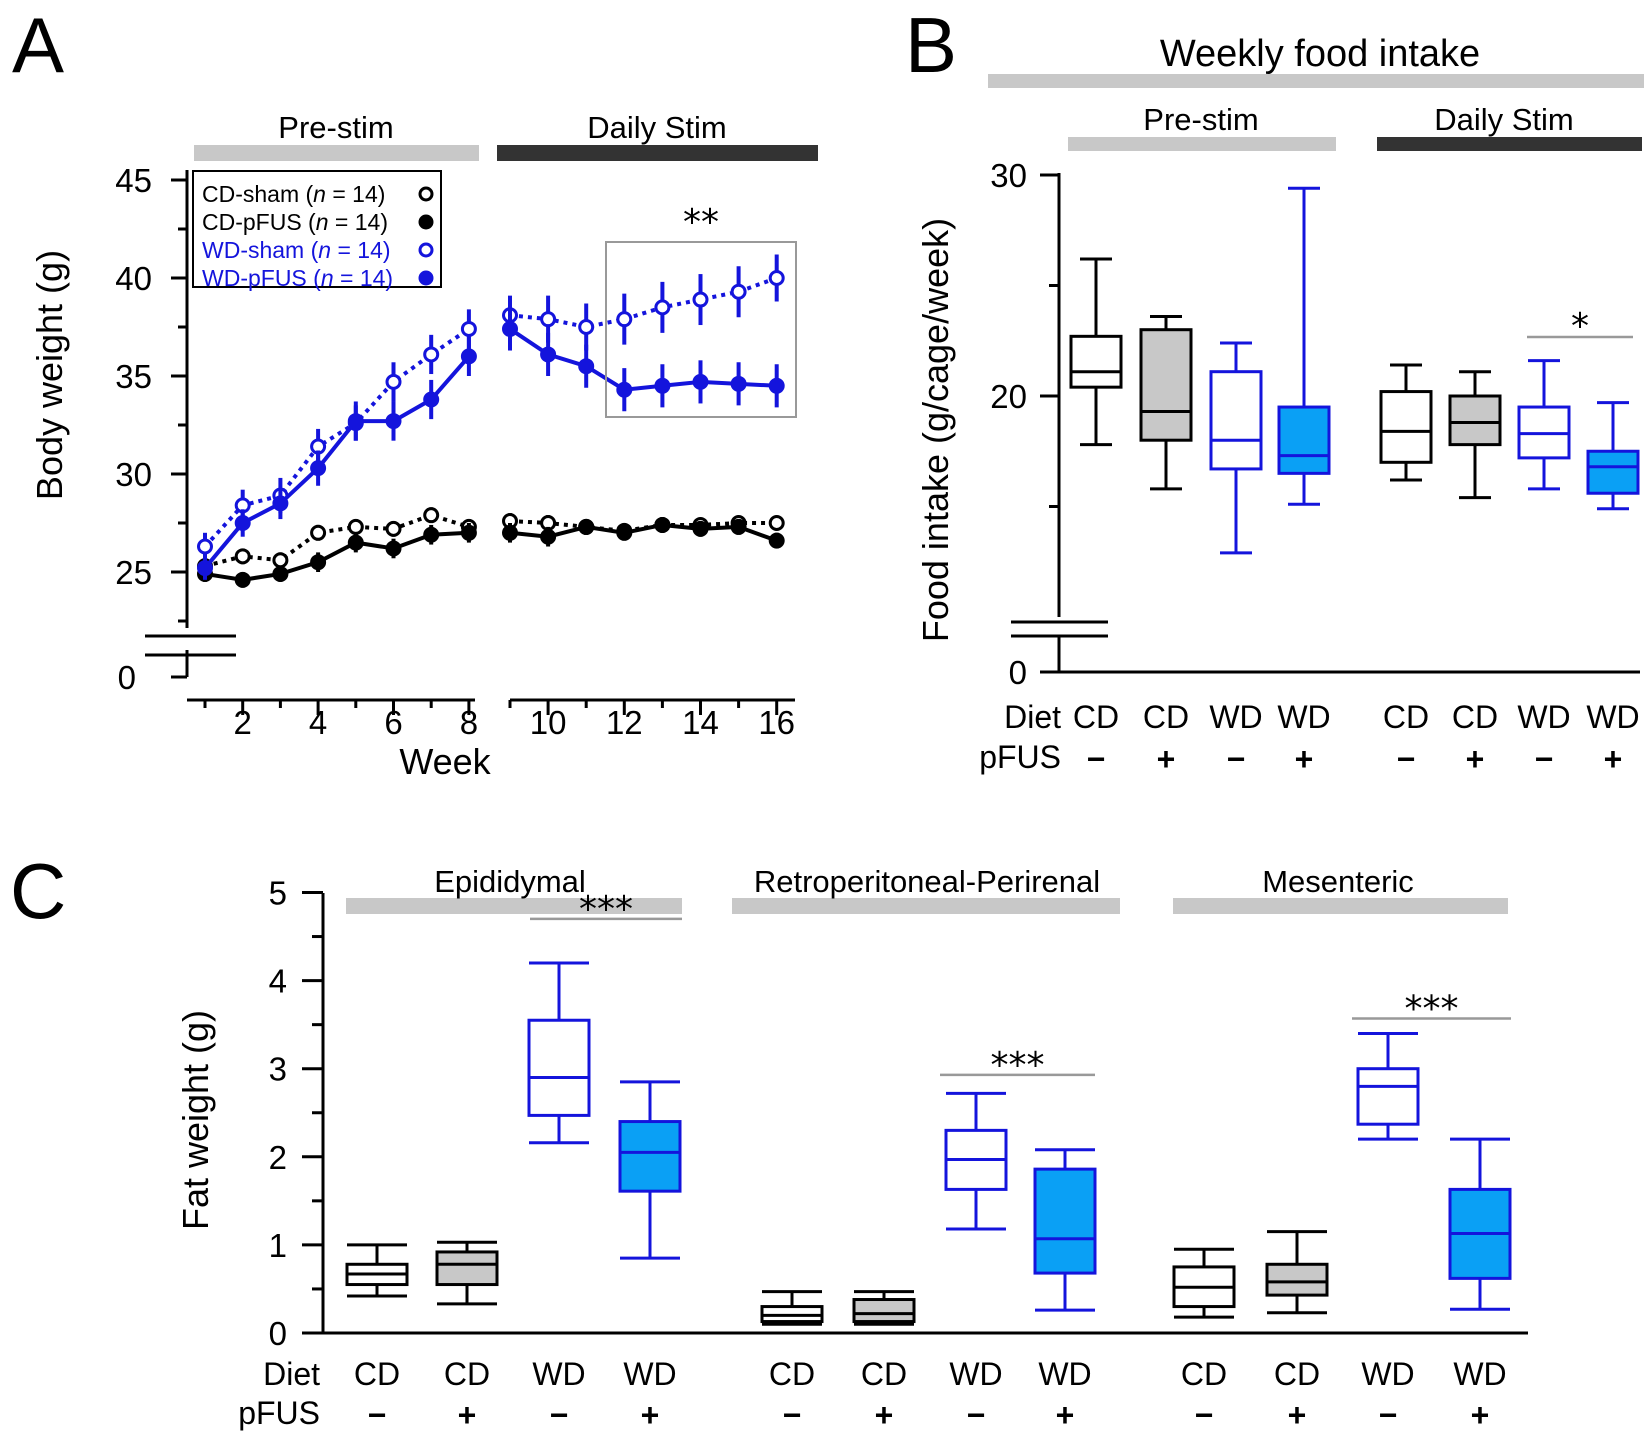 The height and width of the screenshot is (1434, 1652). What do you see at coordinates (426, 278) in the screenshot?
I see `legend-marker-wd-pfus` at bounding box center [426, 278].